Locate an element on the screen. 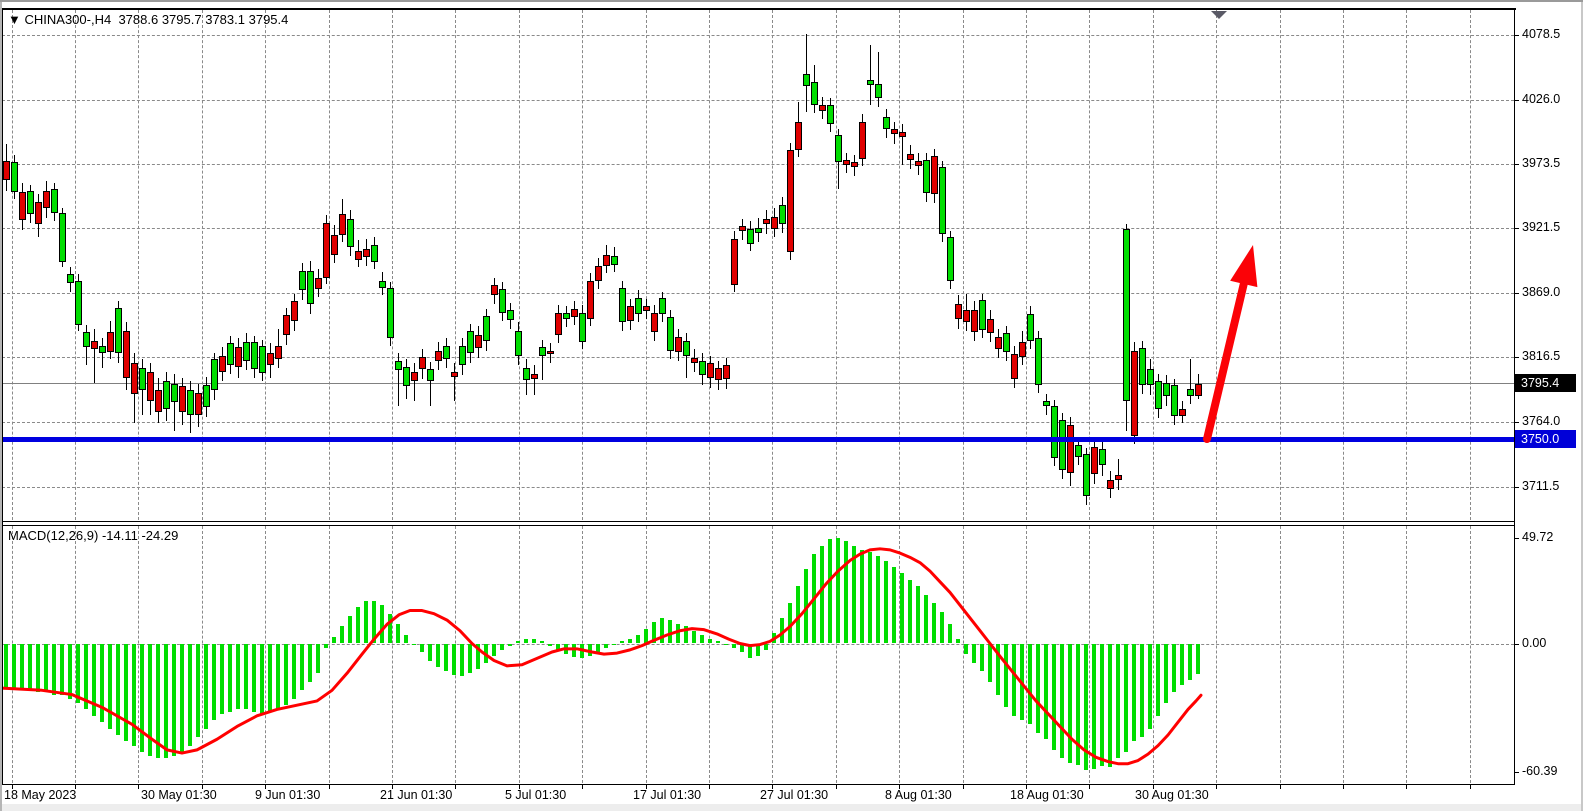 The height and width of the screenshot is (811, 1583). macd-axis-label: -60.39 is located at coordinates (1540, 770).